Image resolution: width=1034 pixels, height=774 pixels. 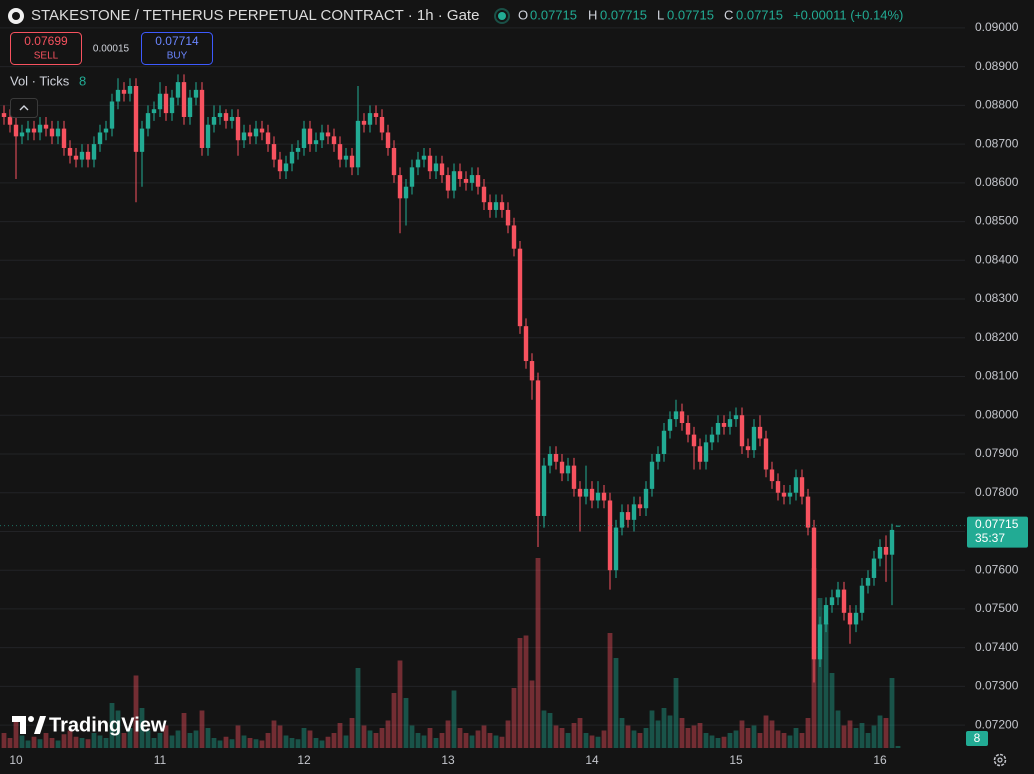 What do you see at coordinates (502, 16) in the screenshot?
I see `status-dot` at bounding box center [502, 16].